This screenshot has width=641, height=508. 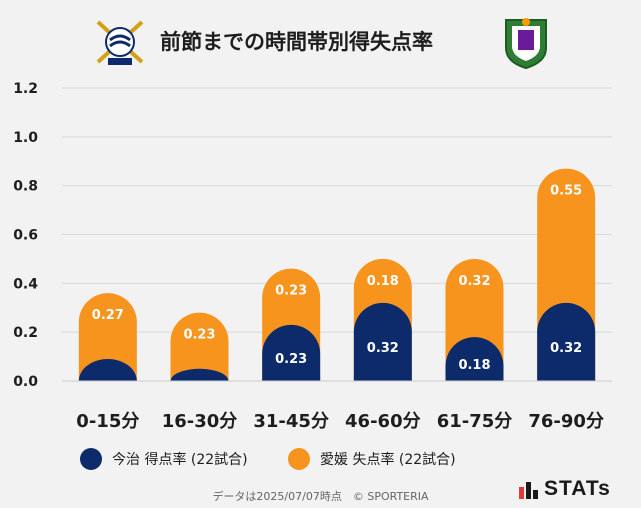 I want to click on x-tick-label: 0-15分, so click(x=107, y=421).